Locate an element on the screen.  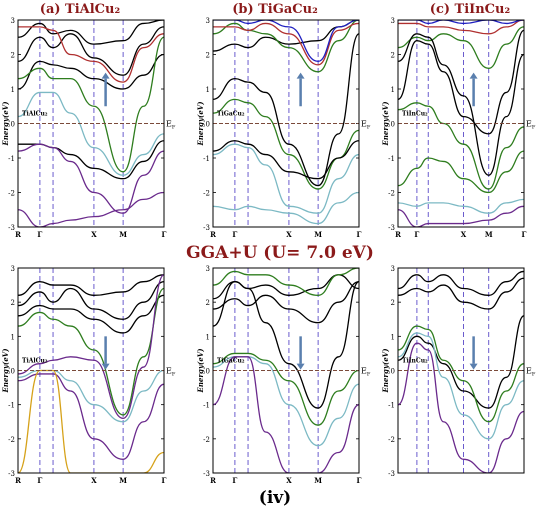
compound-label: TiAlCu₂ is located at coordinates (35, 114).